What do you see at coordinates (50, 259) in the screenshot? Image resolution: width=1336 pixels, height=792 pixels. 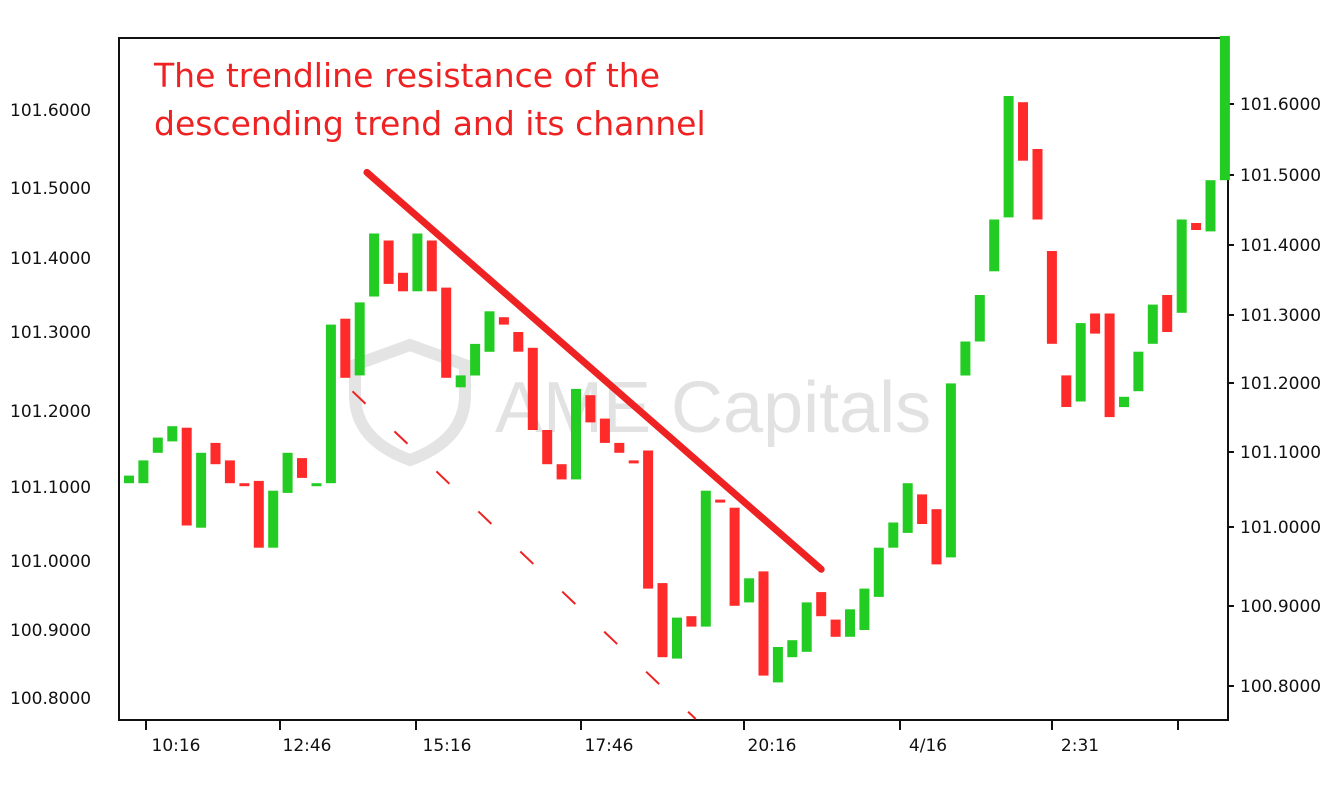 I see `y-left-tick-label: 101.4000` at bounding box center [50, 259].